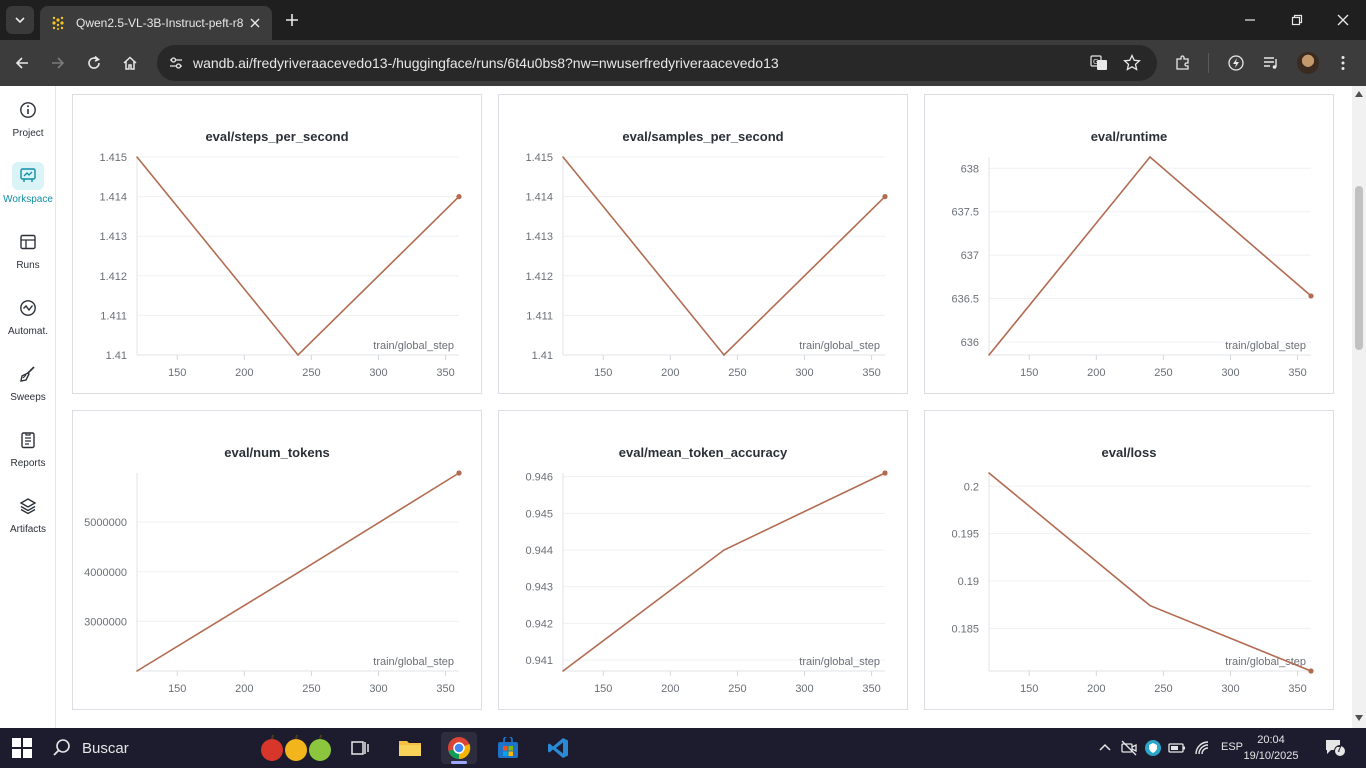 The width and height of the screenshot is (1366, 768). What do you see at coordinates (28, 242) in the screenshot?
I see `table-icon` at bounding box center [28, 242].